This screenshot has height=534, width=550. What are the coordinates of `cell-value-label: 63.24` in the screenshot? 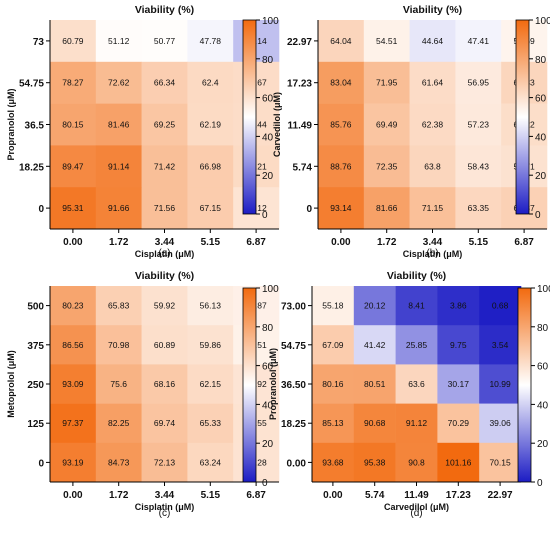 It's located at (211, 462).